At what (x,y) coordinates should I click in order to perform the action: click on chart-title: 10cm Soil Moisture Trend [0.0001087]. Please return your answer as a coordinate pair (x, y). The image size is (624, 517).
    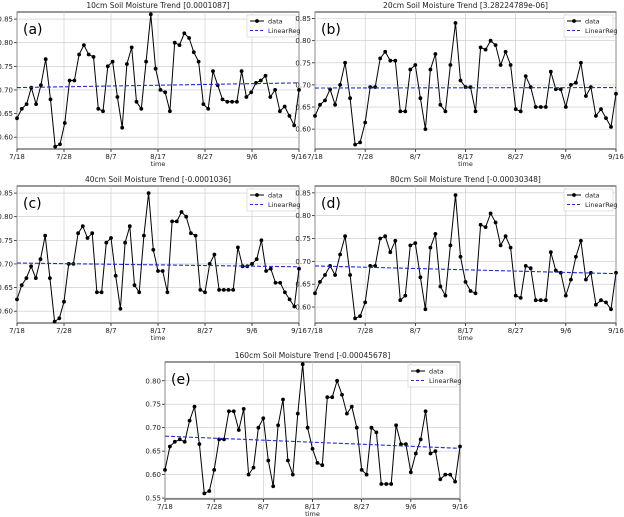
    Looking at the image, I should click on (157, 5).